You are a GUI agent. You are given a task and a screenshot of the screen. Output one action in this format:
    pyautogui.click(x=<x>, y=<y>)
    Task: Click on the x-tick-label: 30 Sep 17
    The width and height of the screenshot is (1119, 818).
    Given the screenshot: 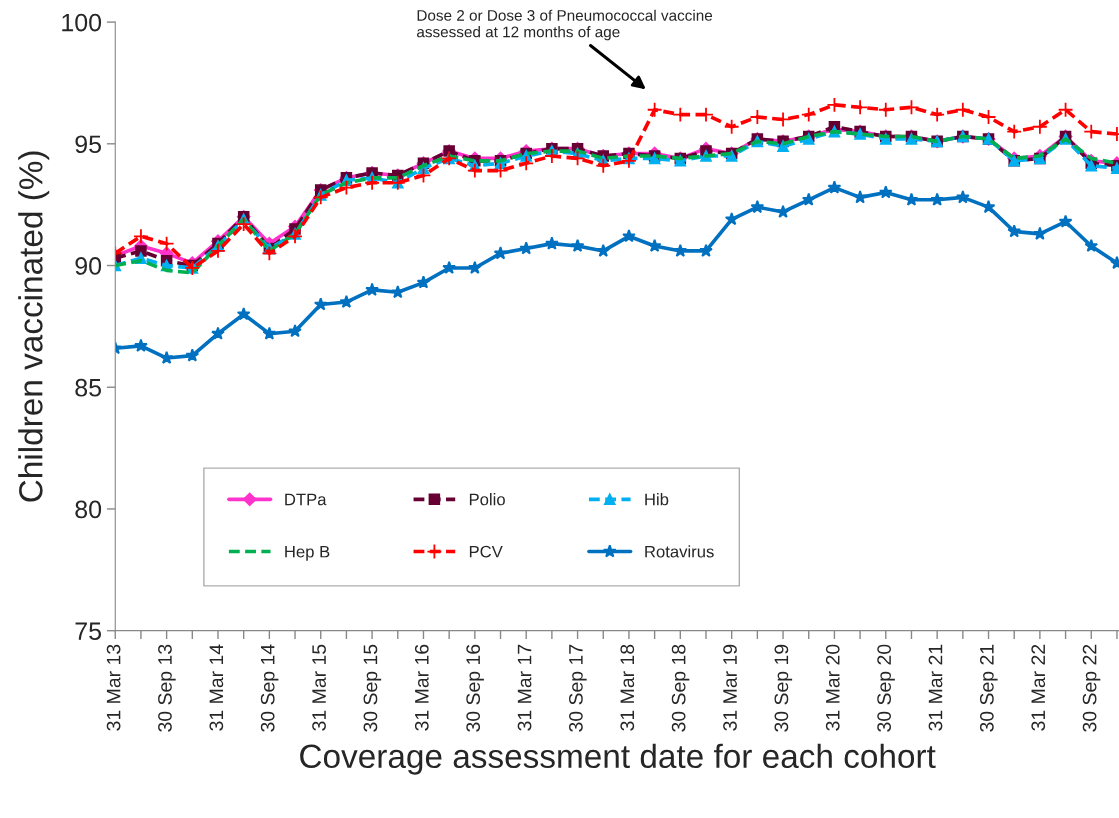 What is the action you would take?
    pyautogui.click(x=578, y=688)
    